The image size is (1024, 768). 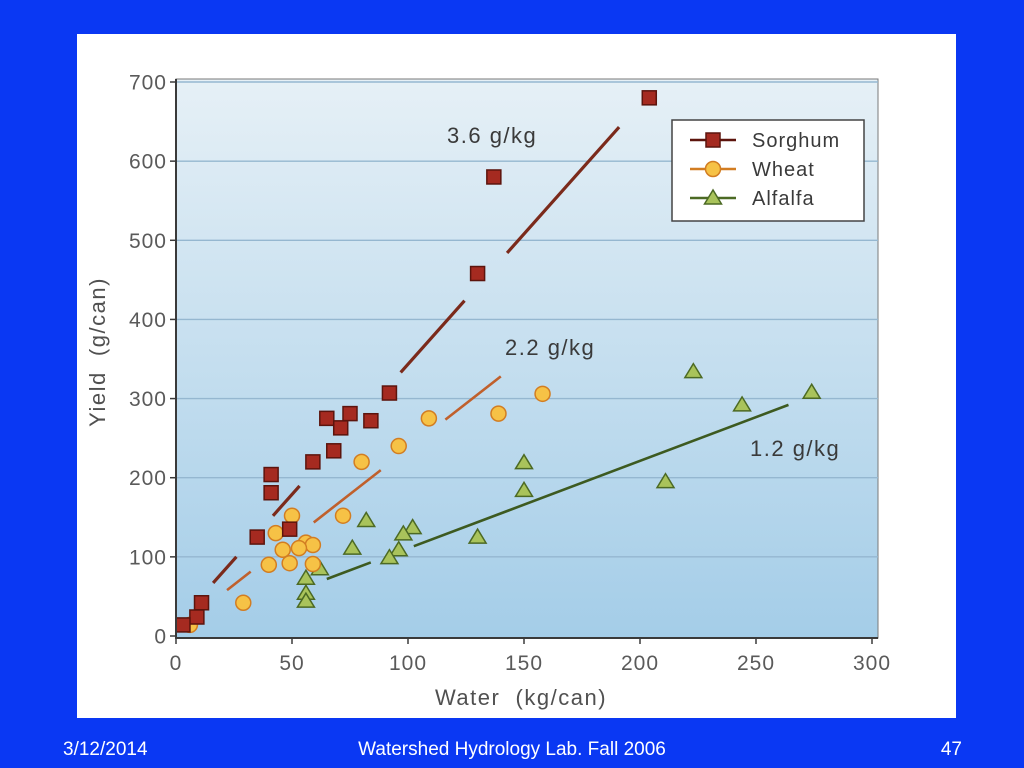 I want to click on footer-date: 3/12/2014, so click(x=105, y=749).